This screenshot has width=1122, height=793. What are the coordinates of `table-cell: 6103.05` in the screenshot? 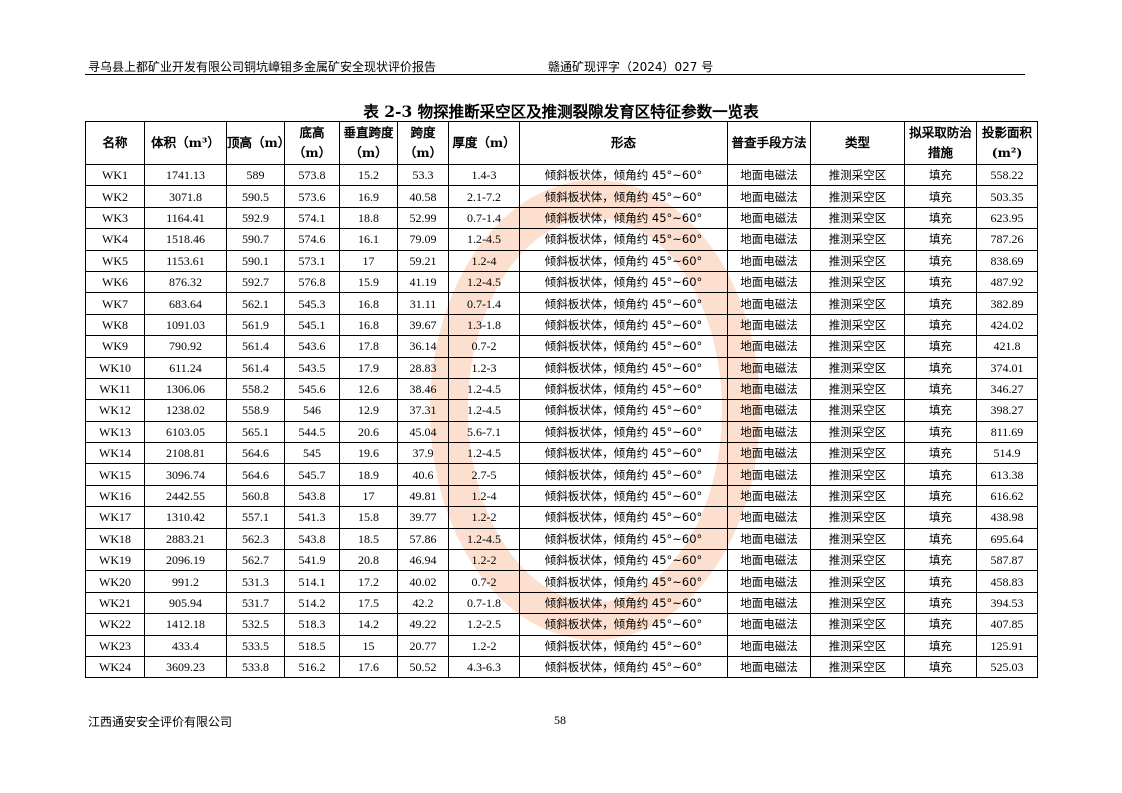 It's located at (185, 432).